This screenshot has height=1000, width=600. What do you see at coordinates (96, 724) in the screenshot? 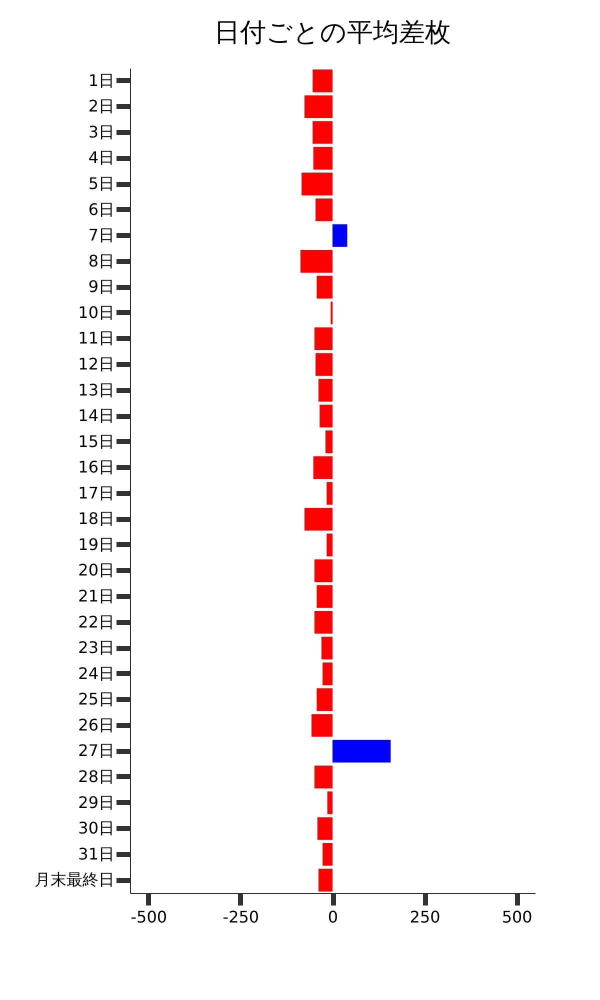
I see `y-tick-label: 26日` at bounding box center [96, 724].